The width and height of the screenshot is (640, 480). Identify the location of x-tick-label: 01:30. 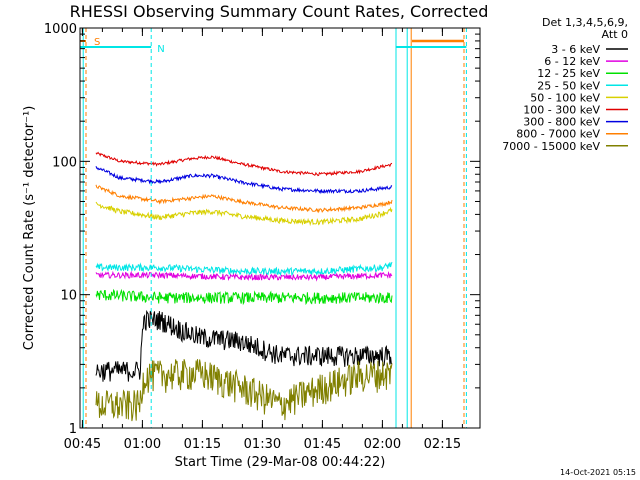
(262, 444).